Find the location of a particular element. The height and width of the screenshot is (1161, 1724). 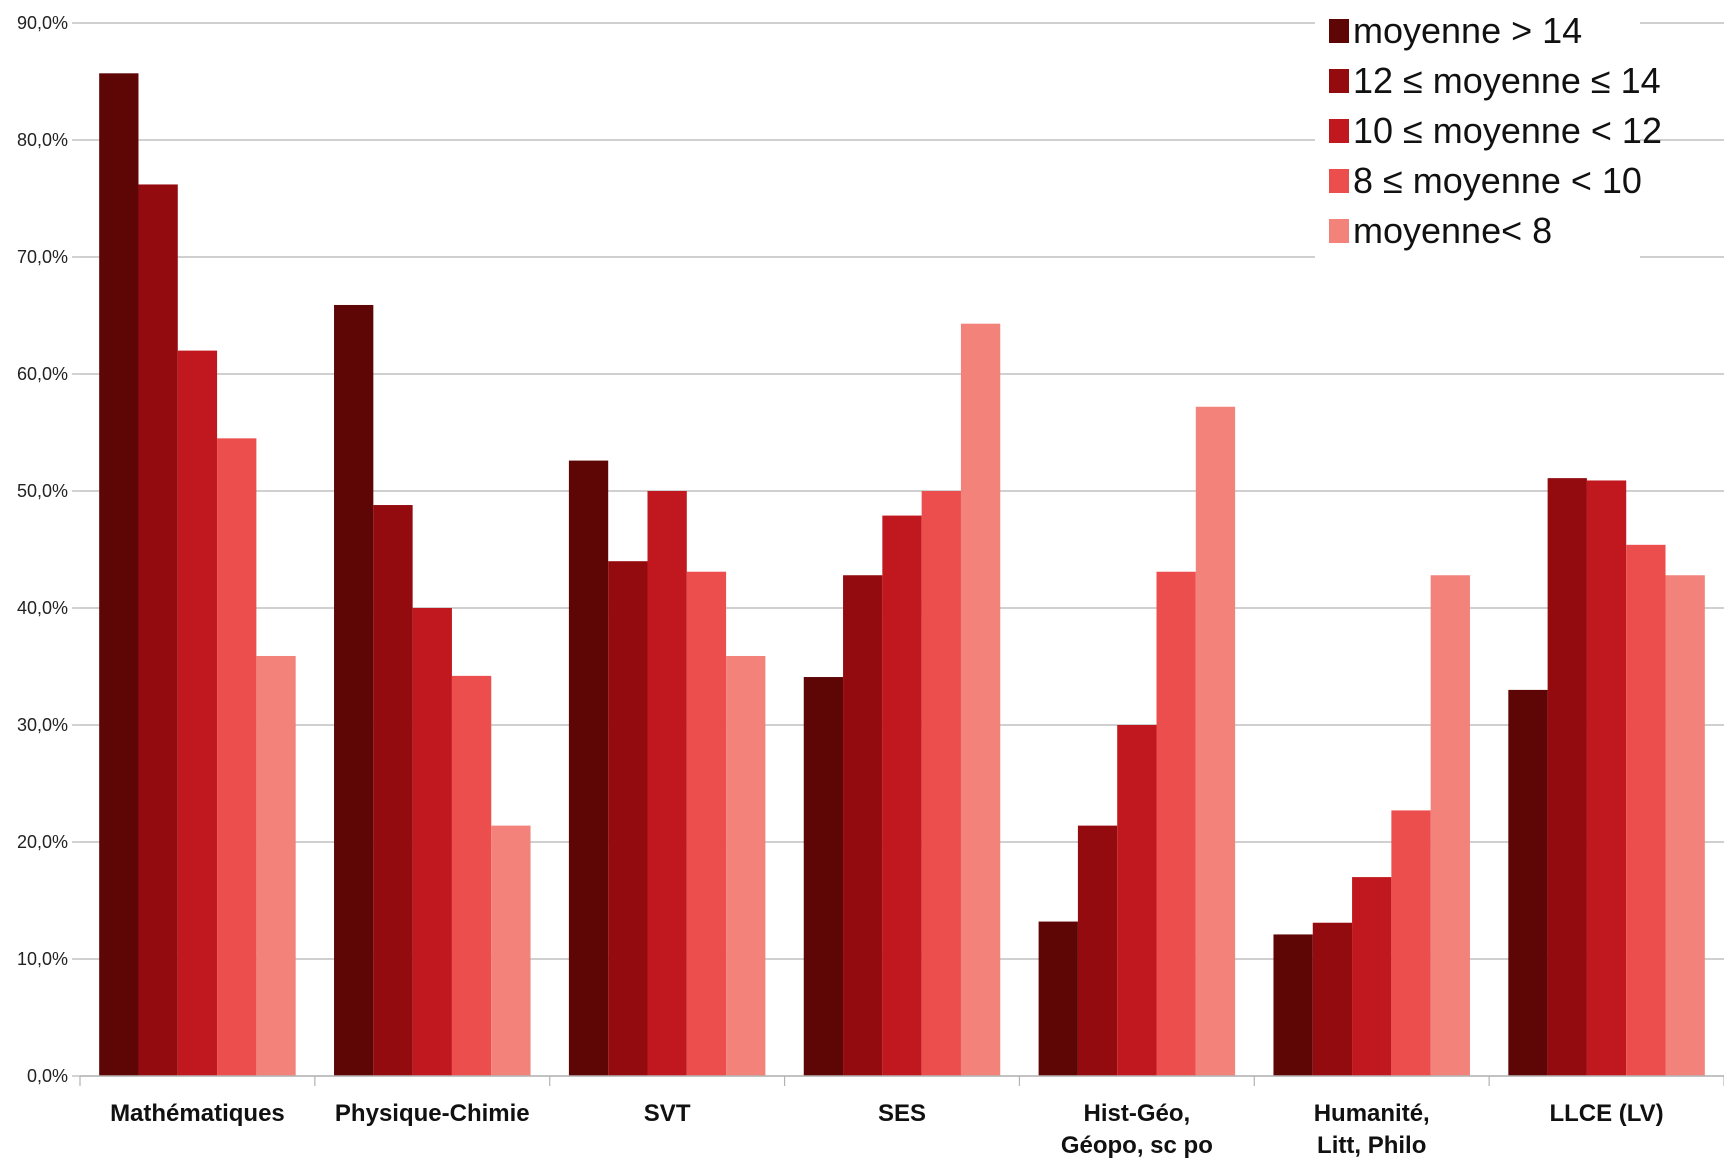

legend-label: 10 ≤ moyenne < 12 is located at coordinates (1507, 130).